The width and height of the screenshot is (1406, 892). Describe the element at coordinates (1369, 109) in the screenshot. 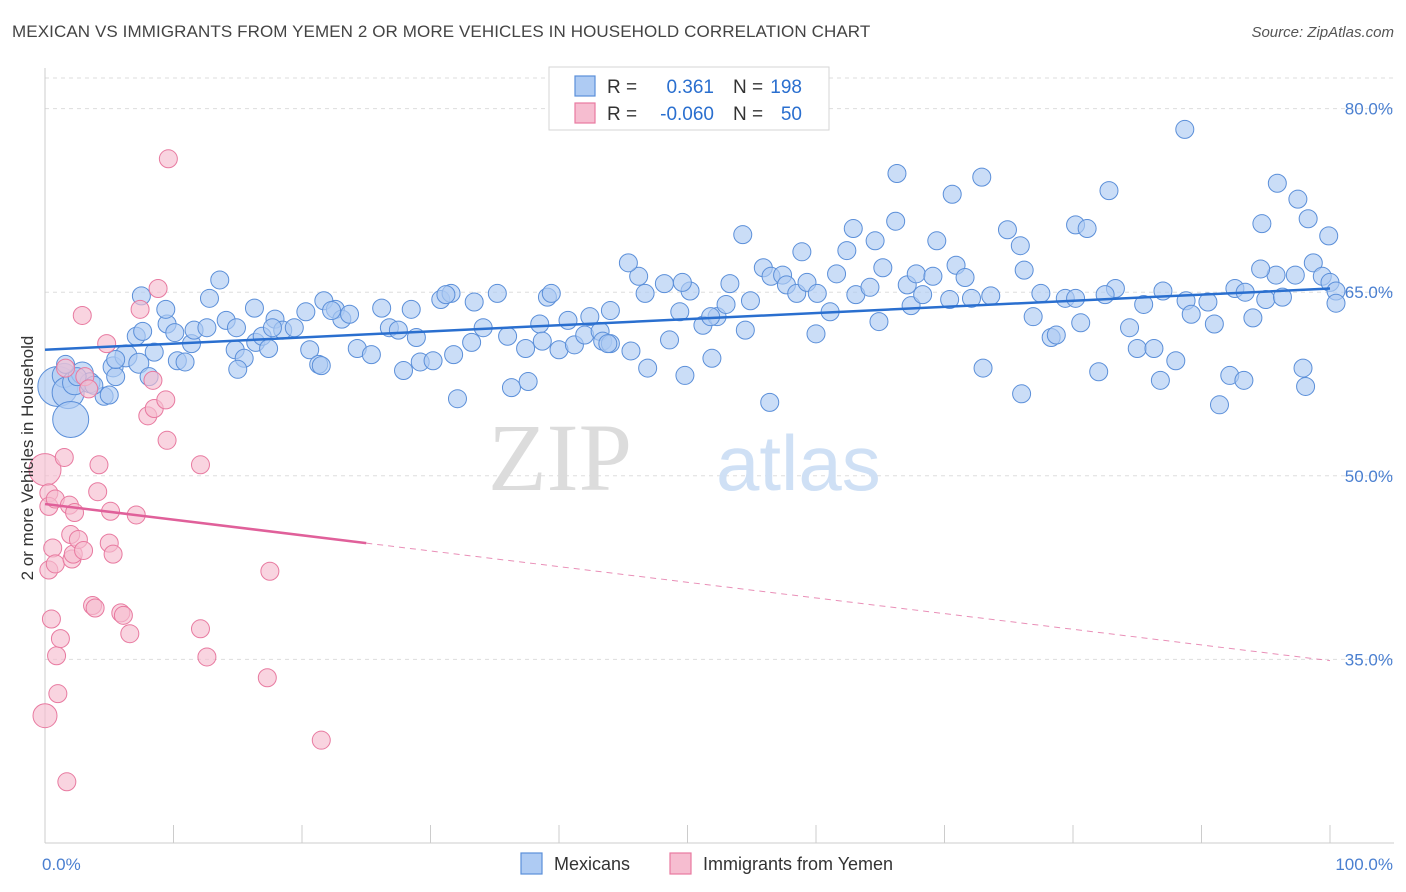

I see `y-tick-label: 80.0%` at that location.